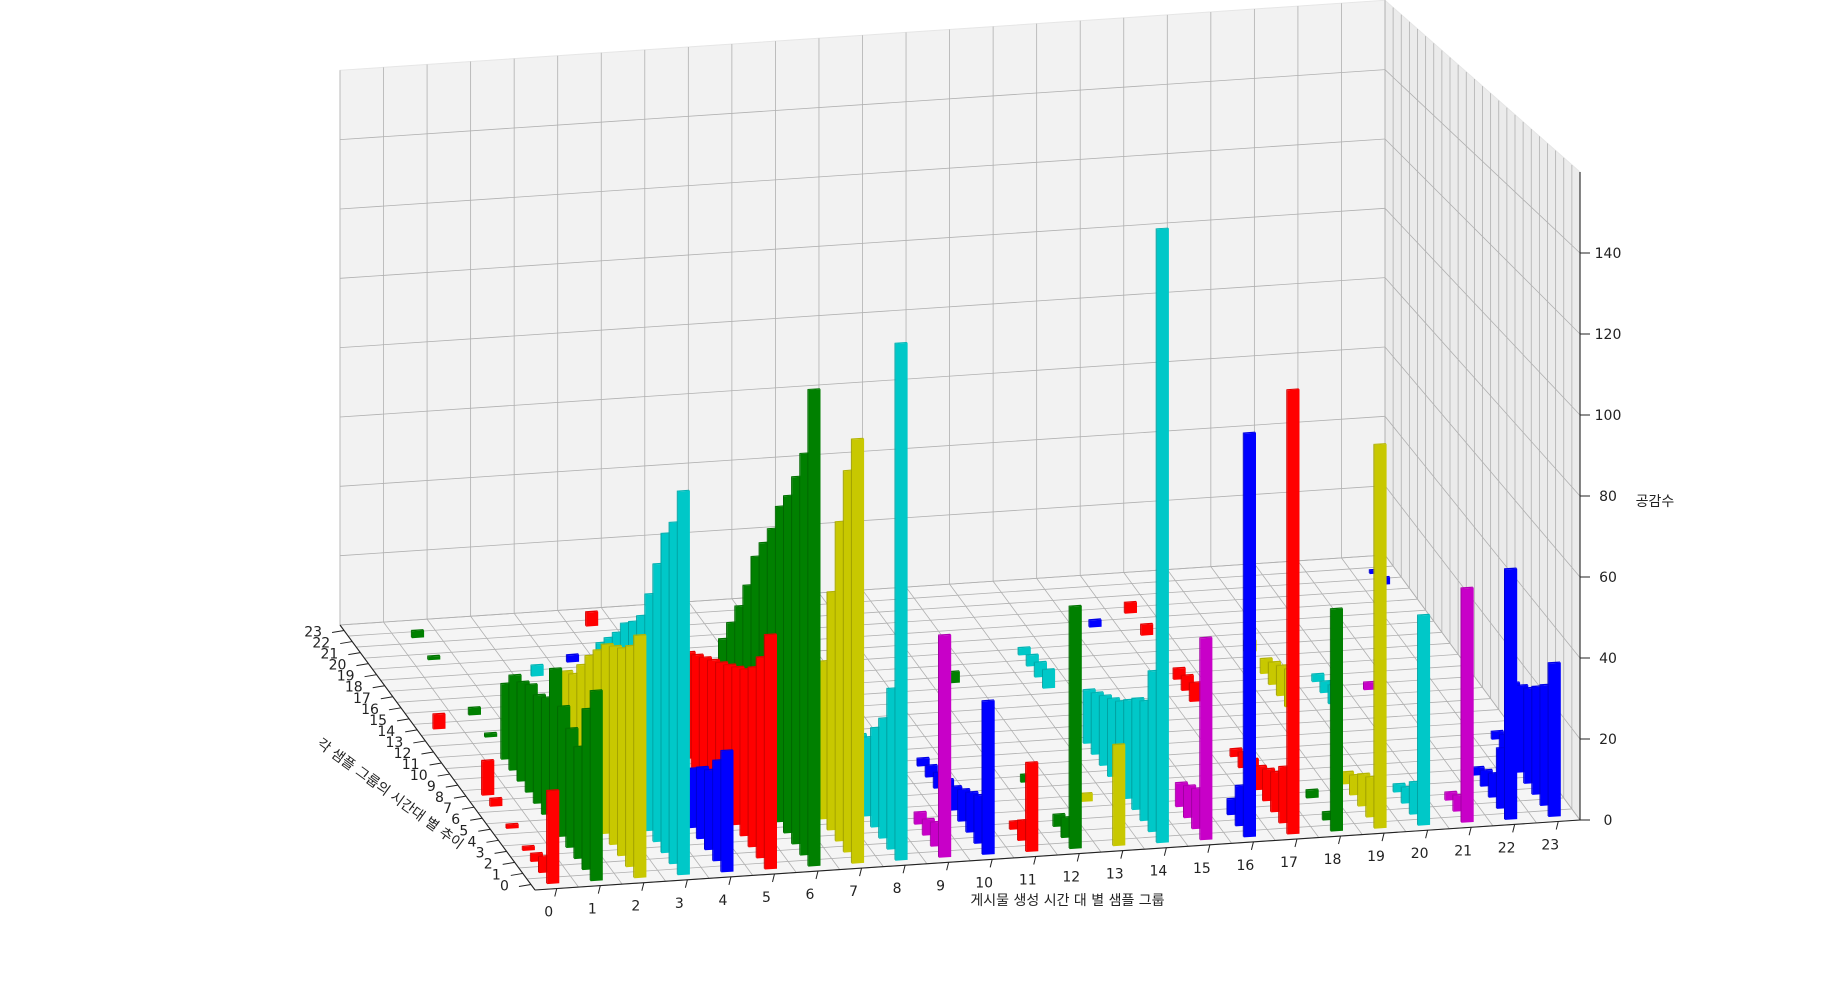 This screenshot has width=1832, height=989. Describe the element at coordinates (1028, 880) in the screenshot. I see `x-tick-label: 11` at that location.